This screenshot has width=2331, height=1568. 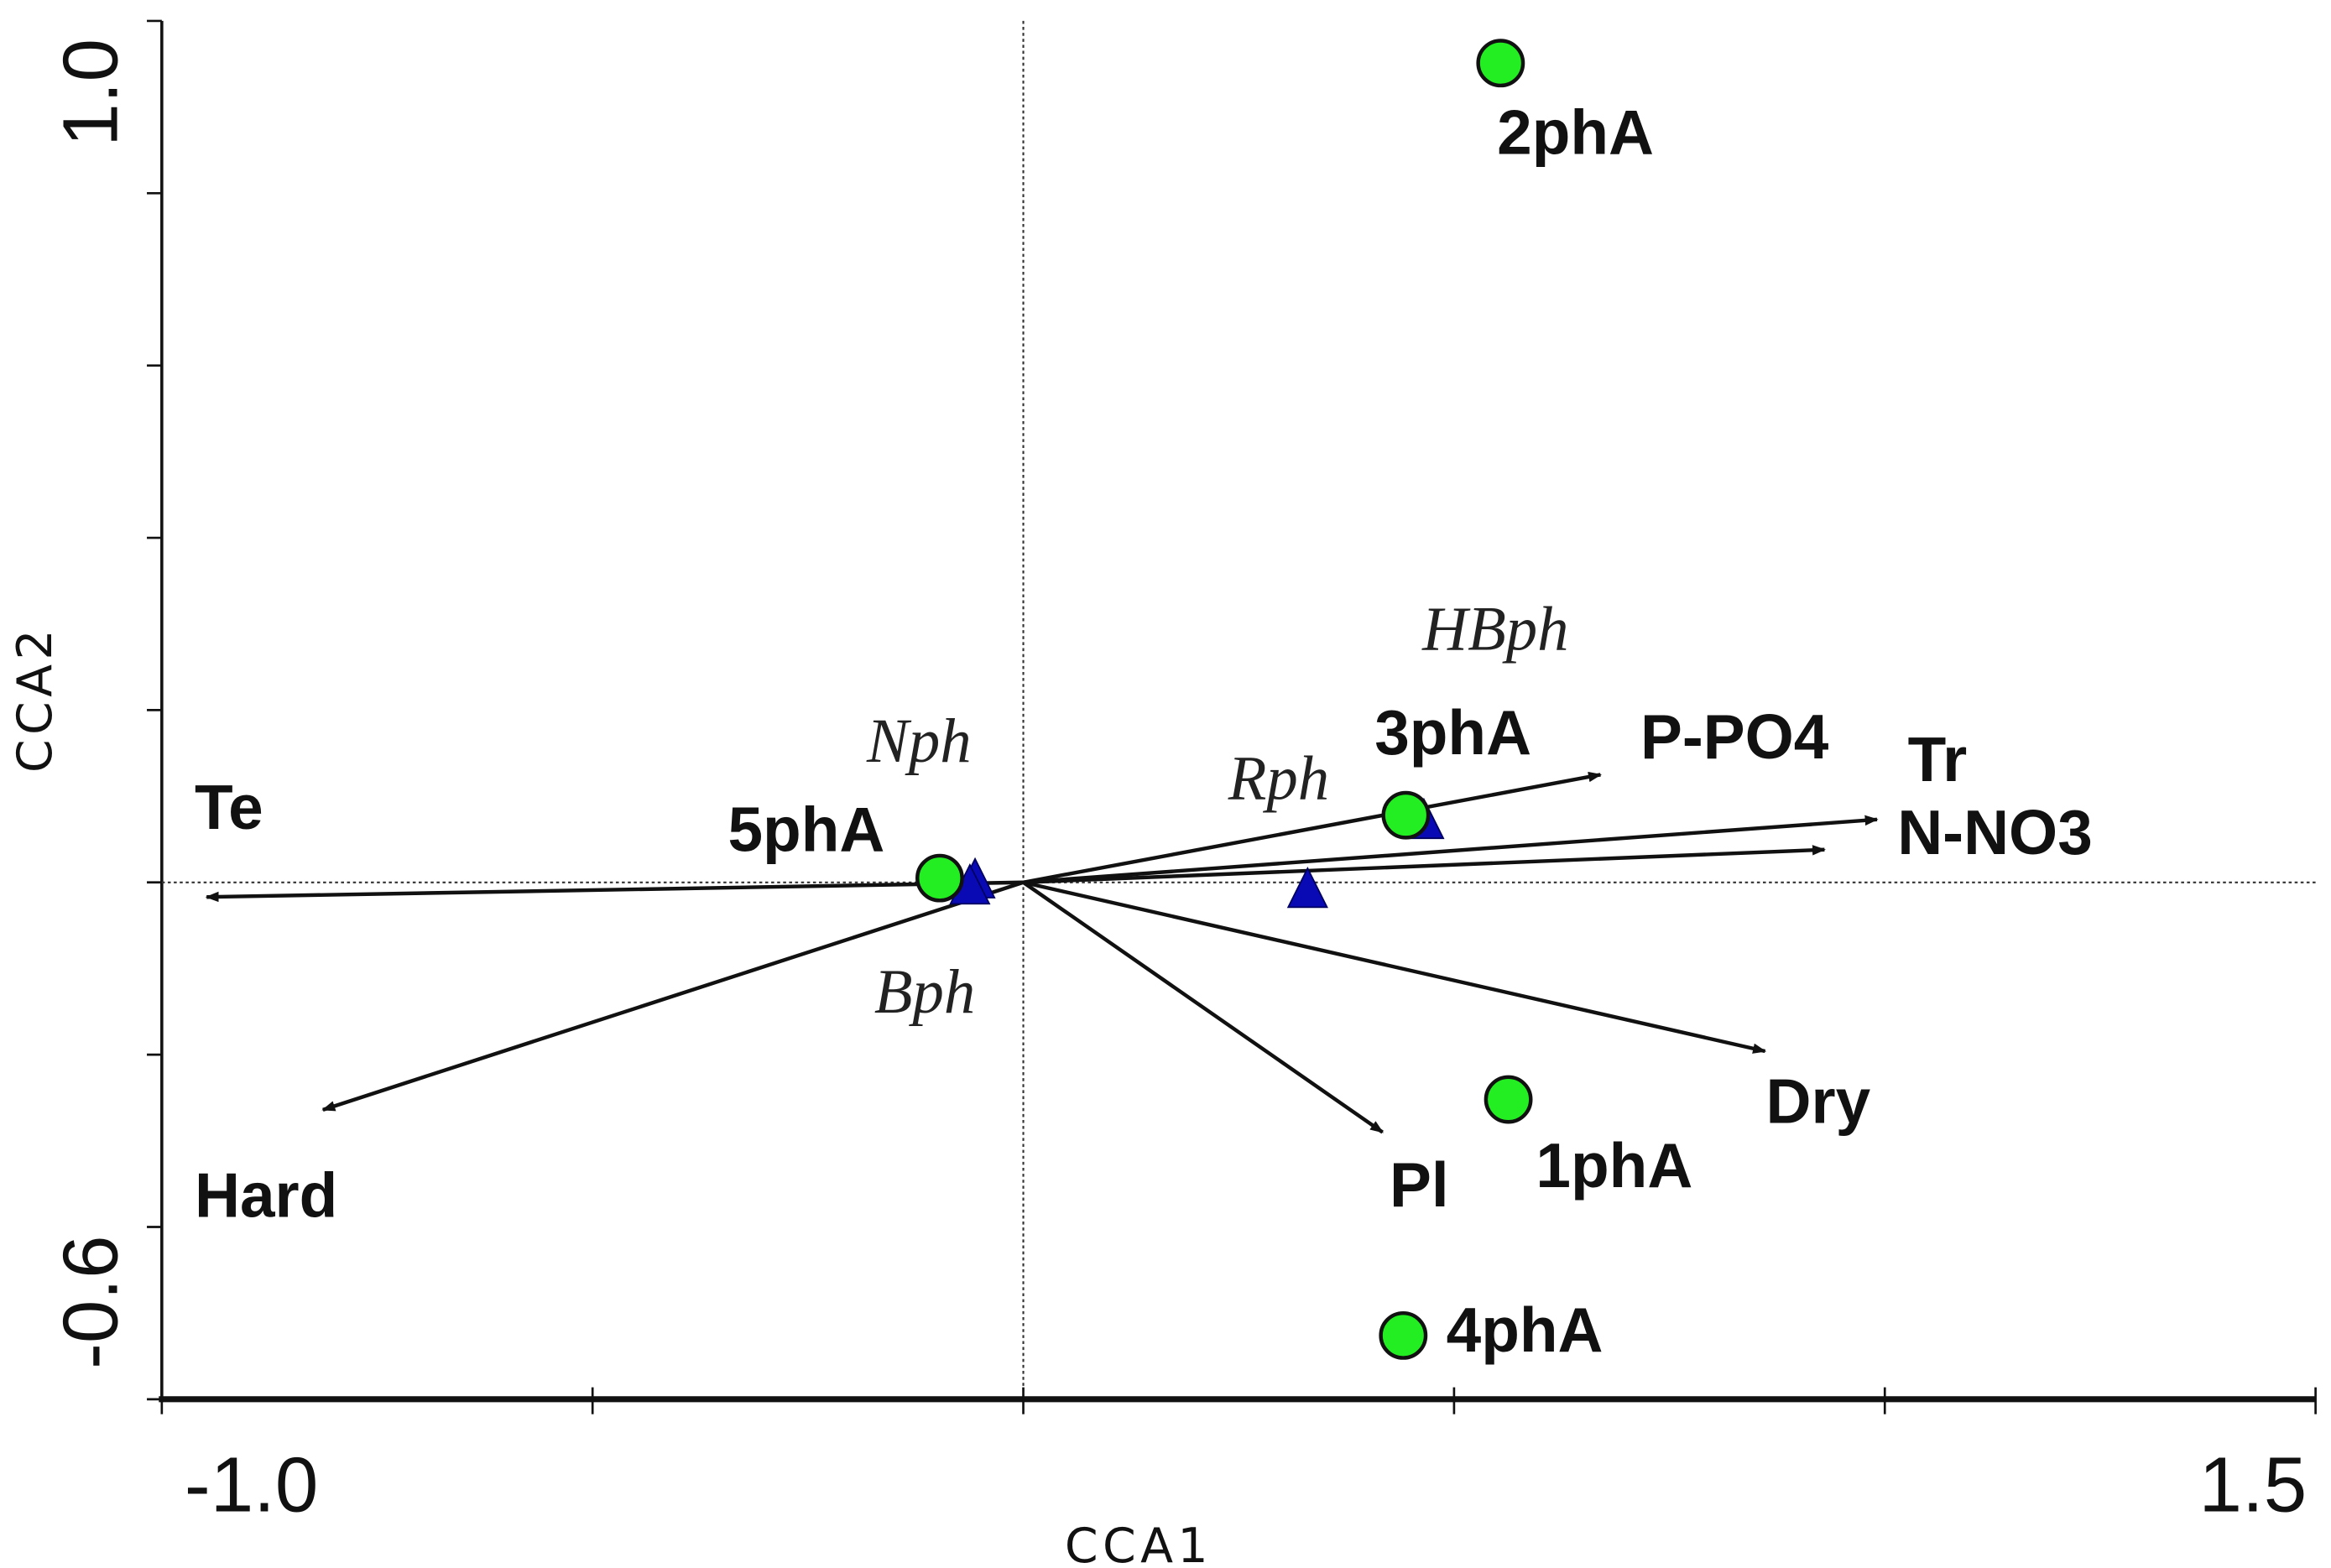 I want to click on arrow-hard, so click(x=673, y=996).